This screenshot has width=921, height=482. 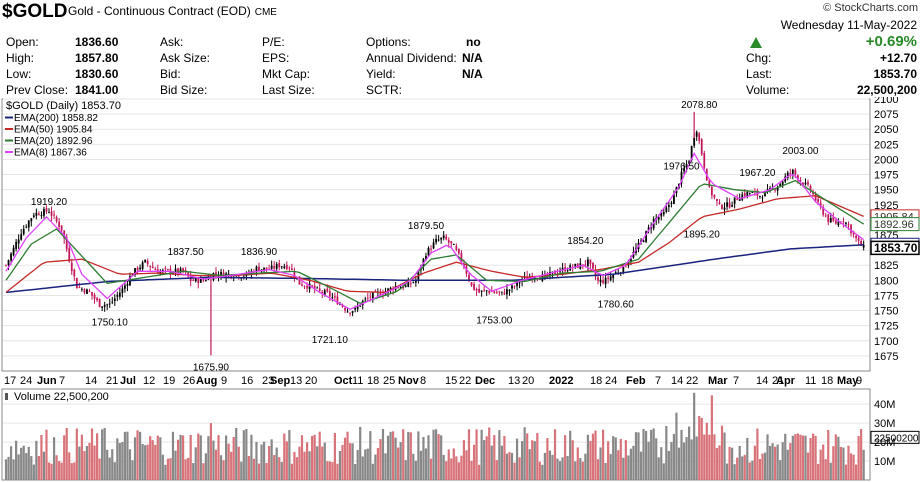 I want to click on price-annotation: 1750.10, so click(x=110, y=322).